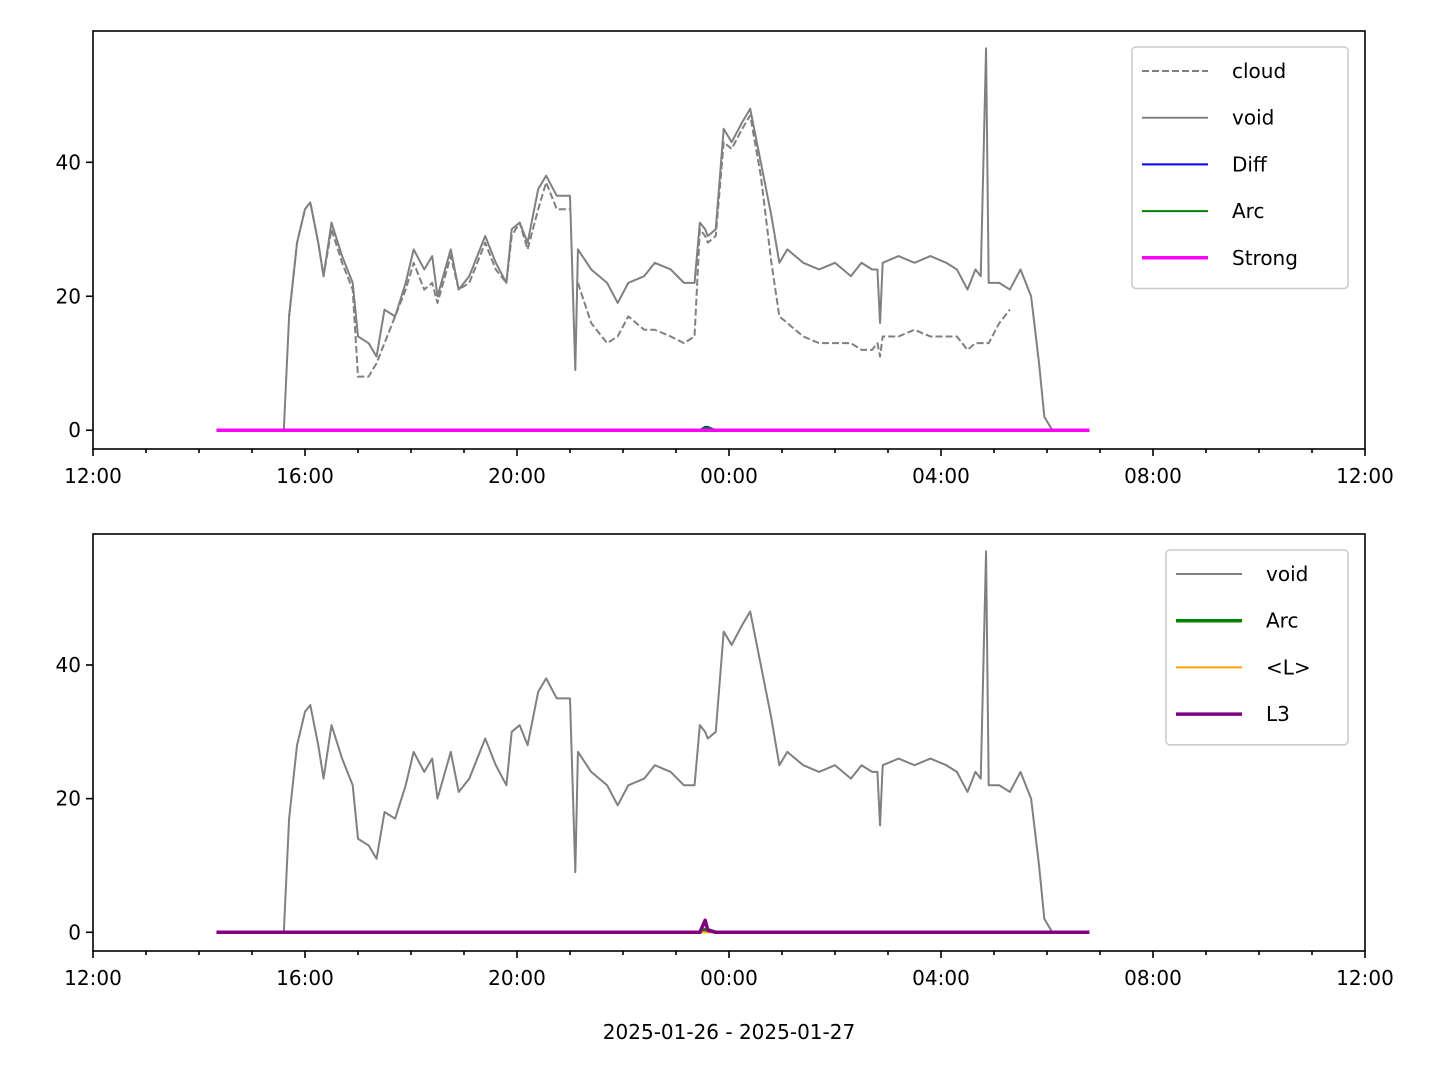  What do you see at coordinates (729, 1032) in the screenshot?
I see `x-axis-label: 2025-01-26 - 2025-01-27` at bounding box center [729, 1032].